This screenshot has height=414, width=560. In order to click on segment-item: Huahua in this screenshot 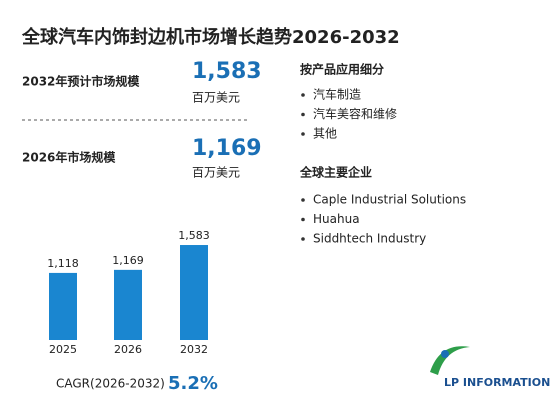, I will do `click(336, 219)`.